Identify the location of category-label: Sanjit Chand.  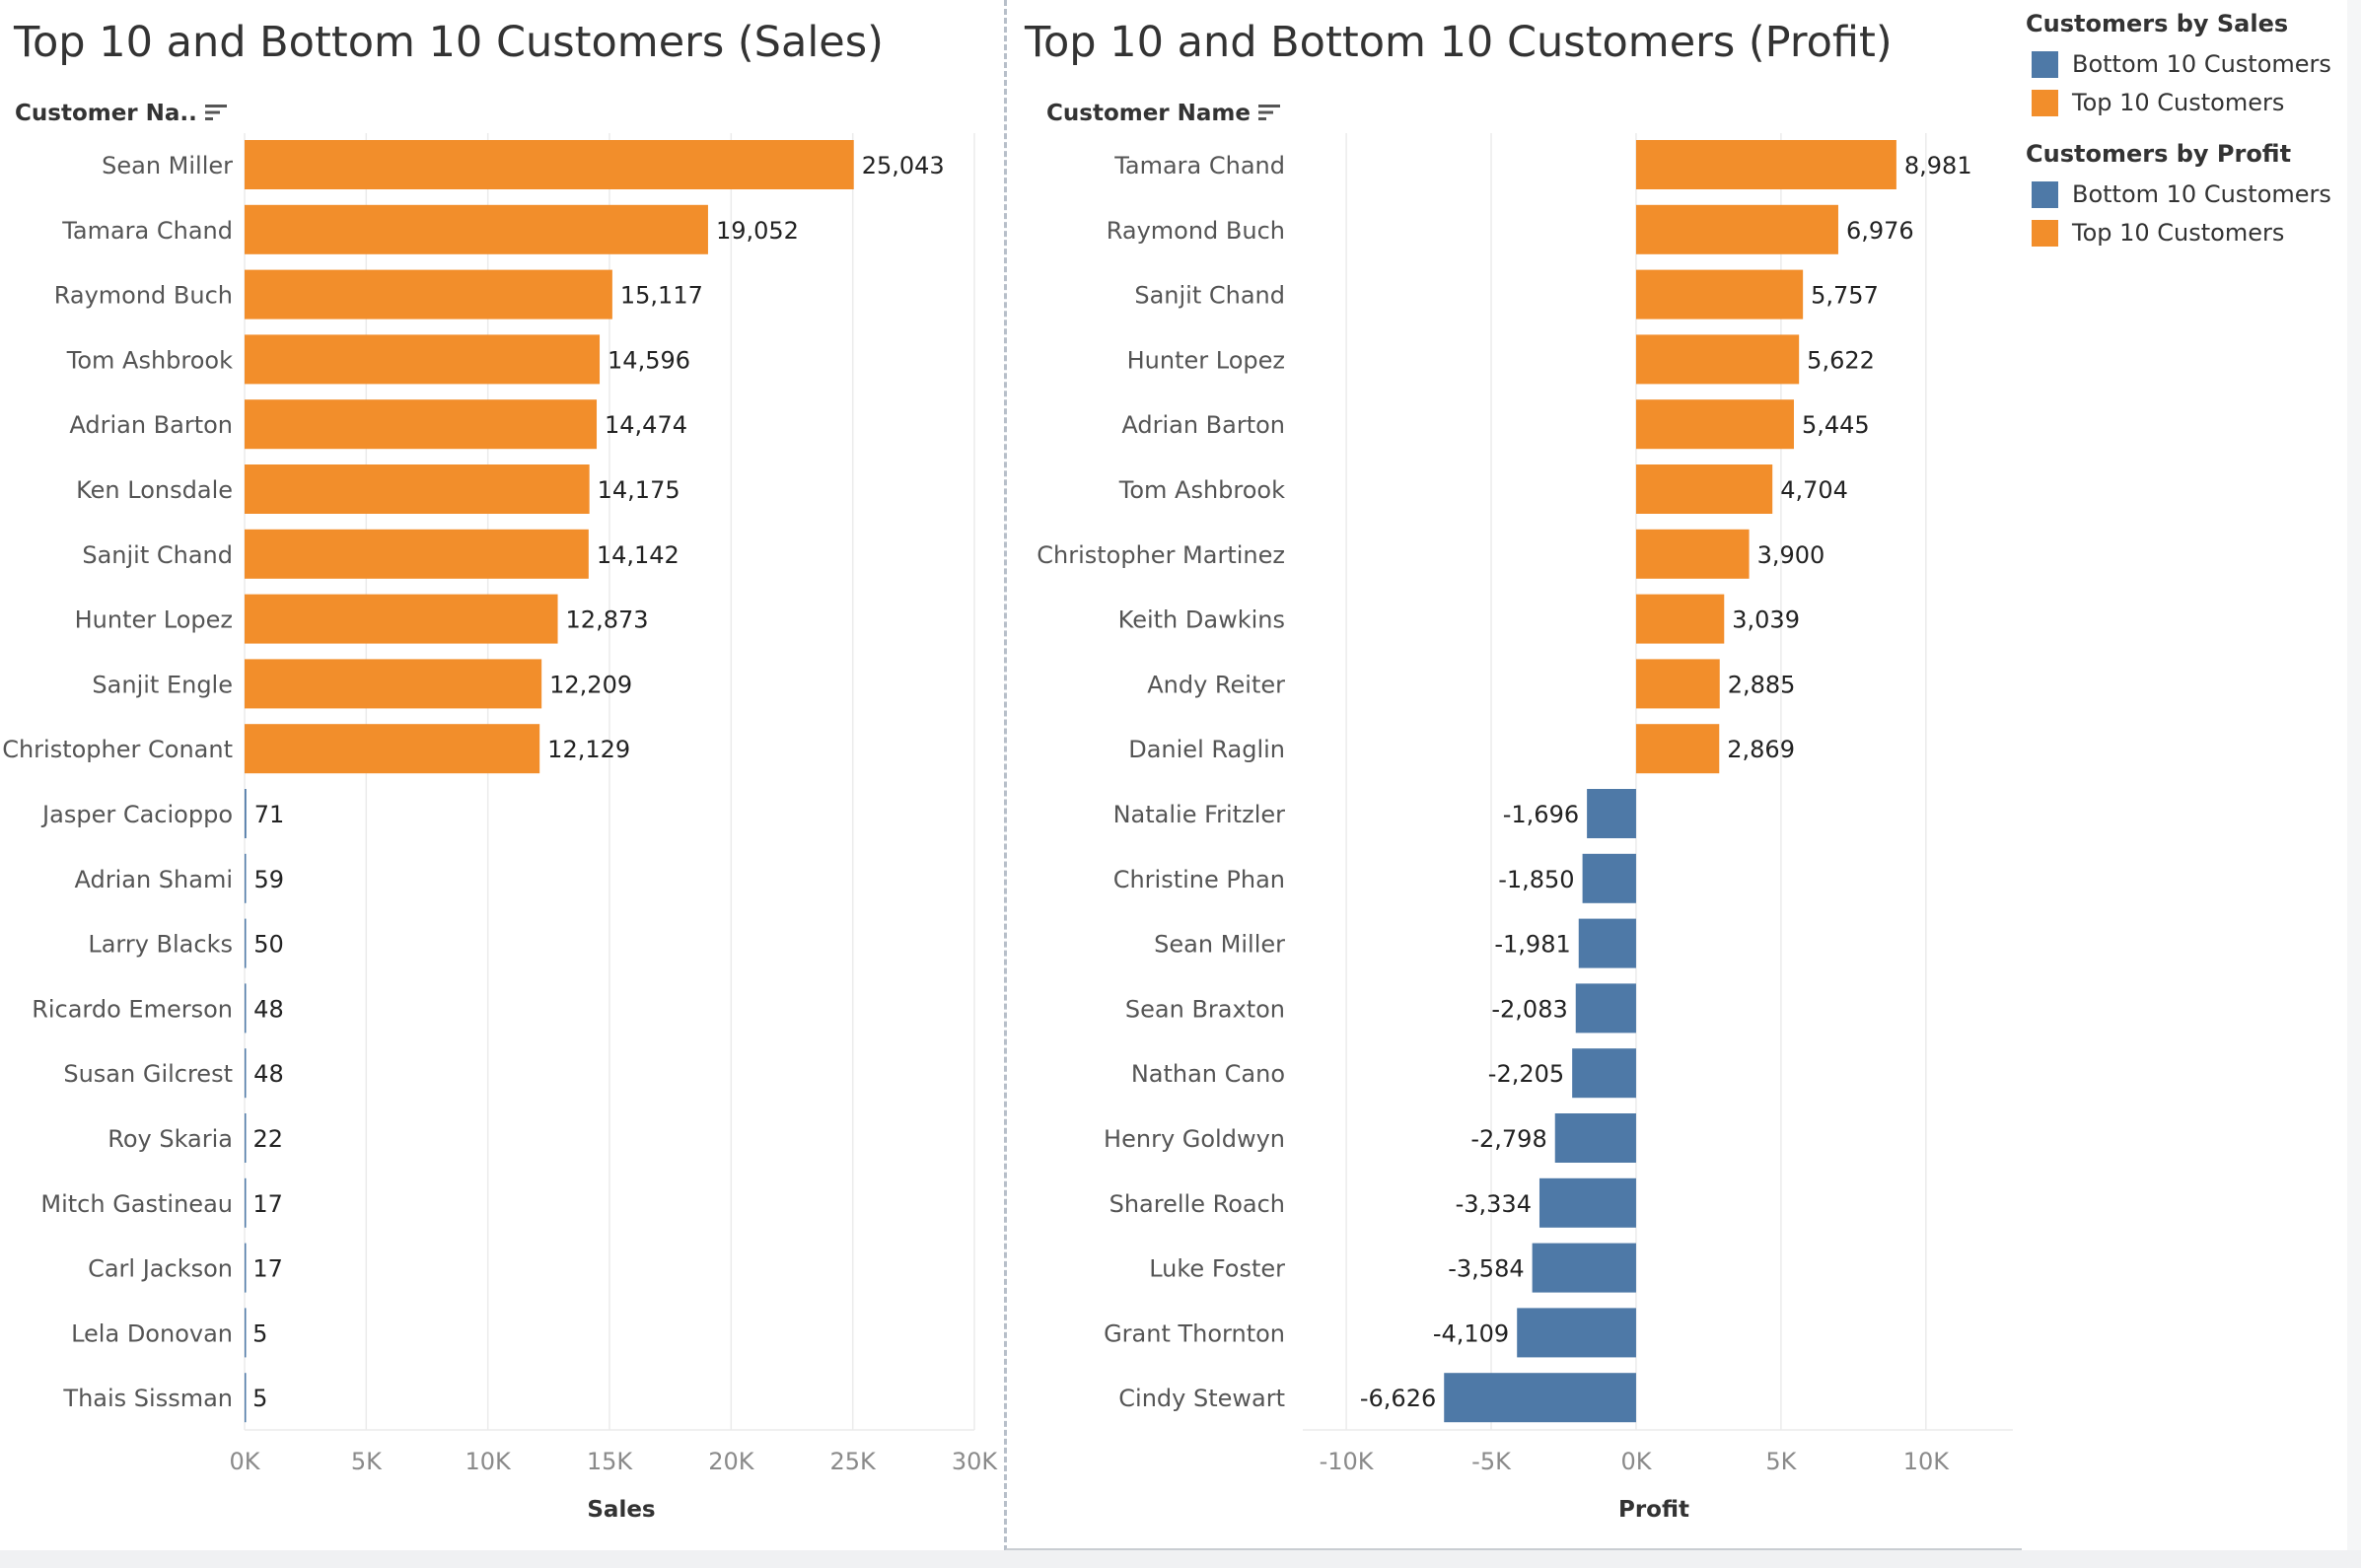
(1209, 296).